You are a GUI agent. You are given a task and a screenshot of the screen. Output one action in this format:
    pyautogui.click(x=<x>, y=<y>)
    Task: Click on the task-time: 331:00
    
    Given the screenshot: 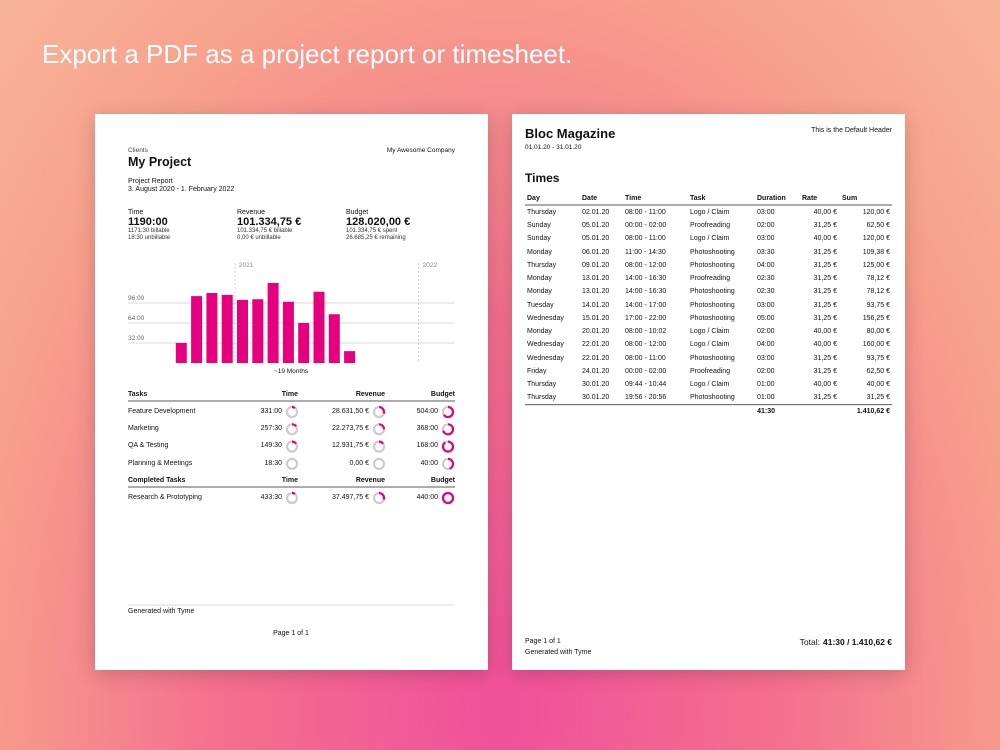 What is the action you would take?
    pyautogui.click(x=271, y=411)
    